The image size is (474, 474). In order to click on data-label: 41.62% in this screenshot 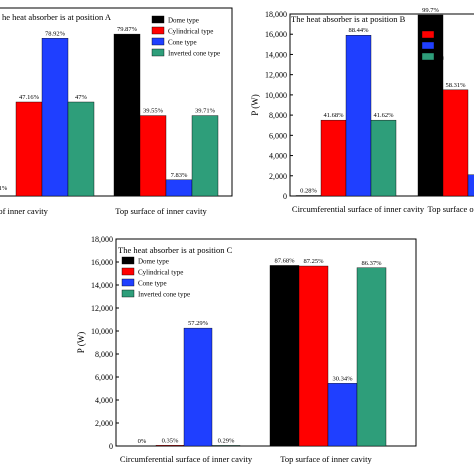, I will do `click(383, 115)`.